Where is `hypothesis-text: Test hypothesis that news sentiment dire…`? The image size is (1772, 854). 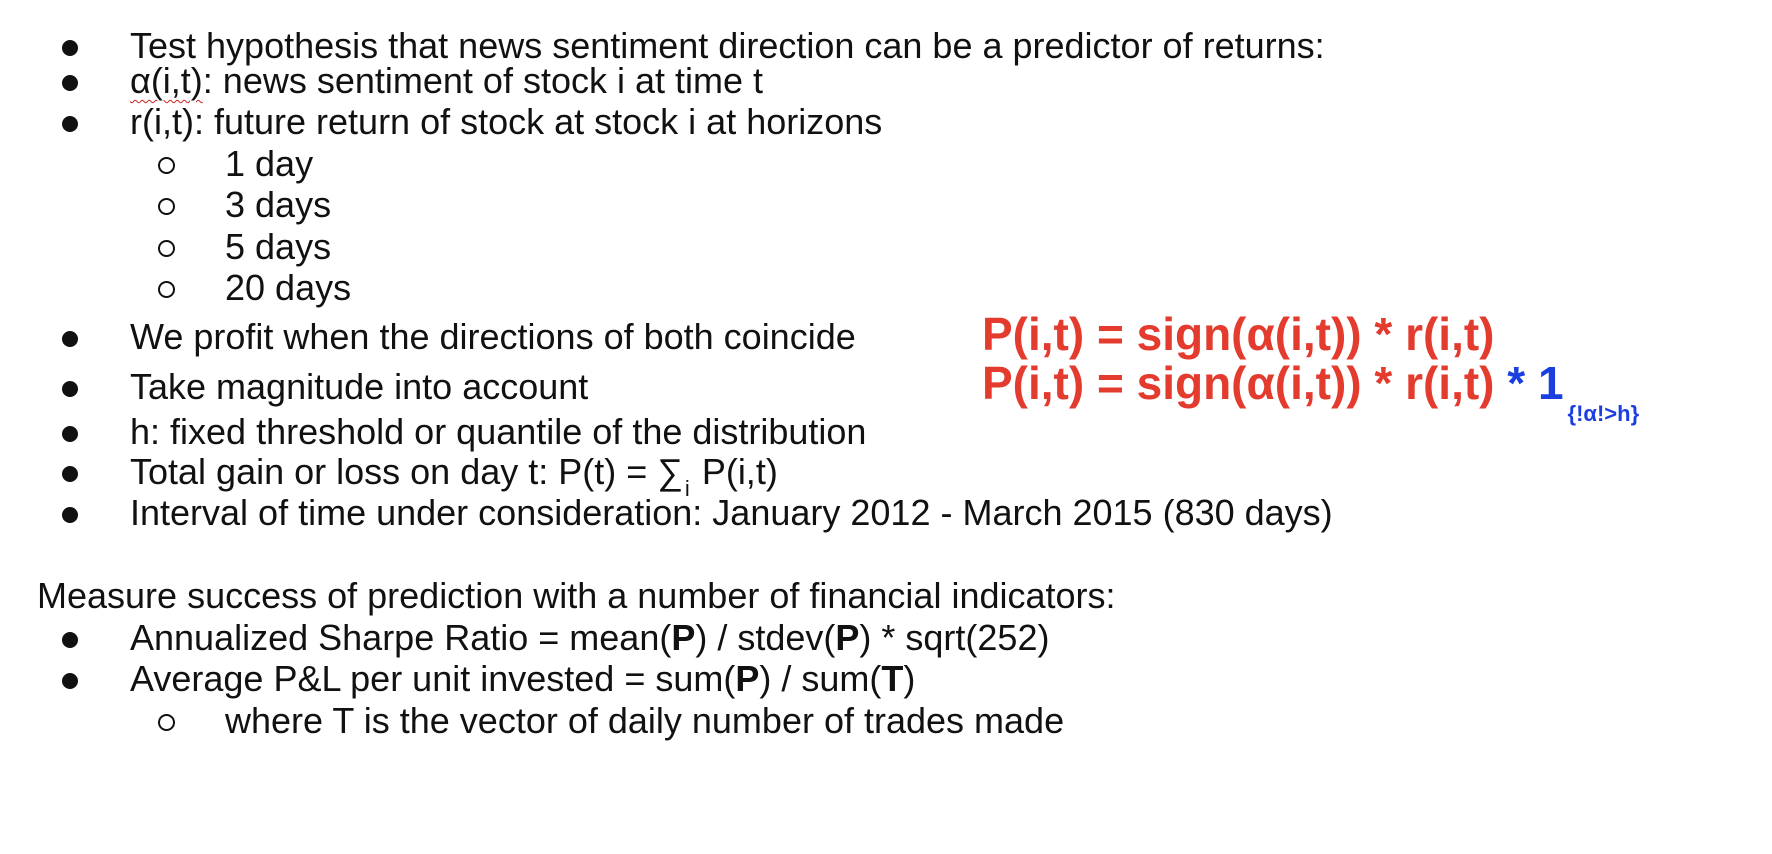 hypothesis-text: Test hypothesis that news sentiment dire… is located at coordinates (727, 45).